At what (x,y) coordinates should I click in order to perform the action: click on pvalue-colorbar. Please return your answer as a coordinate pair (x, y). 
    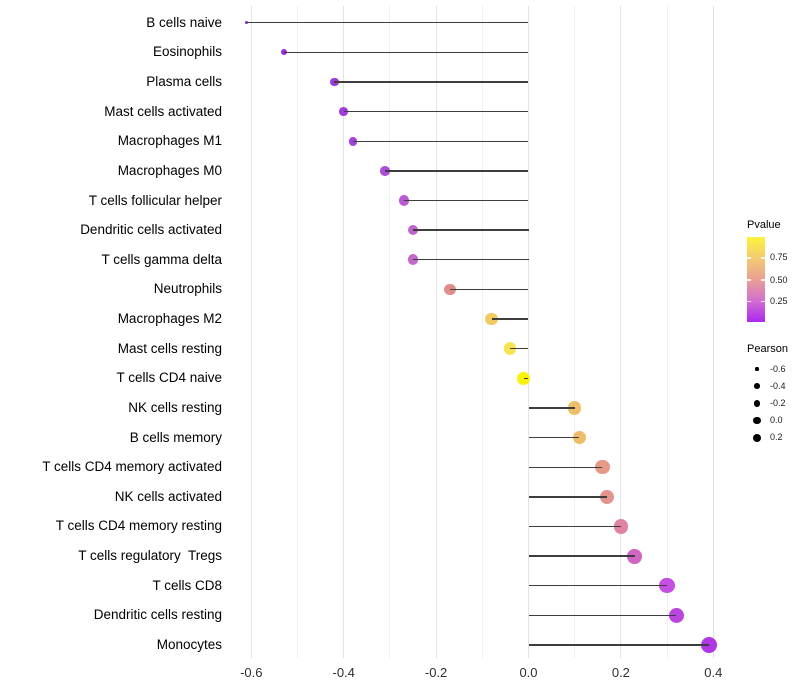
    Looking at the image, I should click on (756, 279).